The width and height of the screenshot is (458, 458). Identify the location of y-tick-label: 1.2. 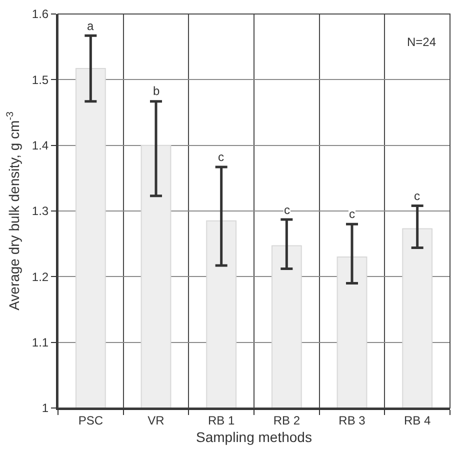
(40, 277).